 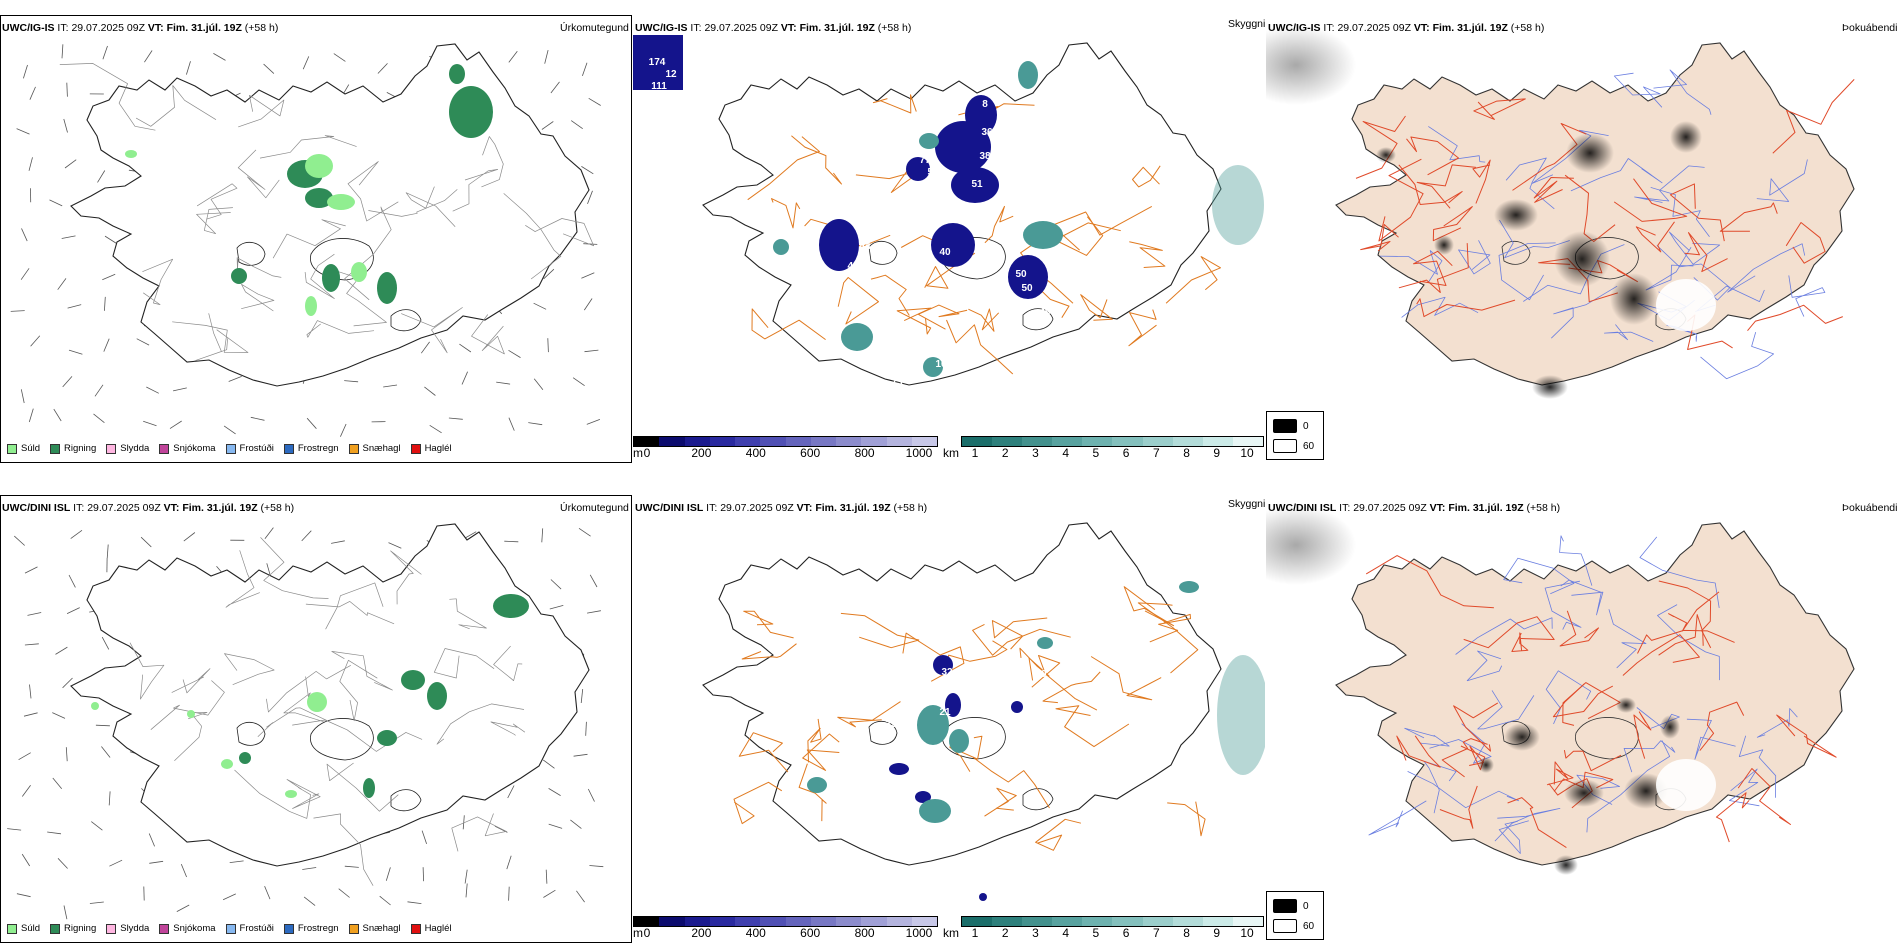 I want to click on precip-map-row2, so click(x=305, y=721).